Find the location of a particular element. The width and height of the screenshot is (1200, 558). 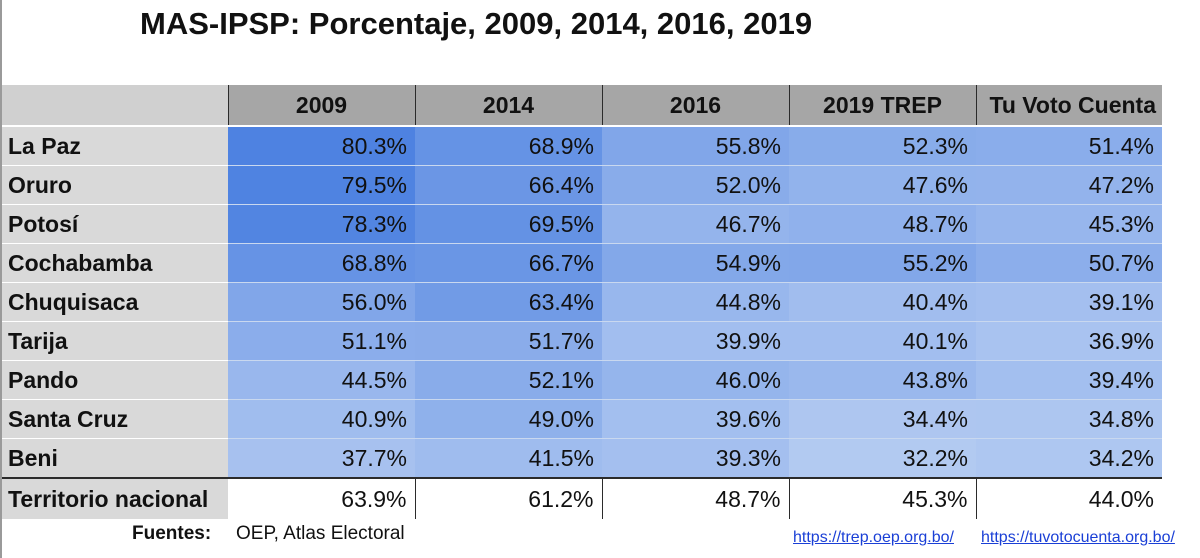

value-cell: 40.4% is located at coordinates (882, 302).